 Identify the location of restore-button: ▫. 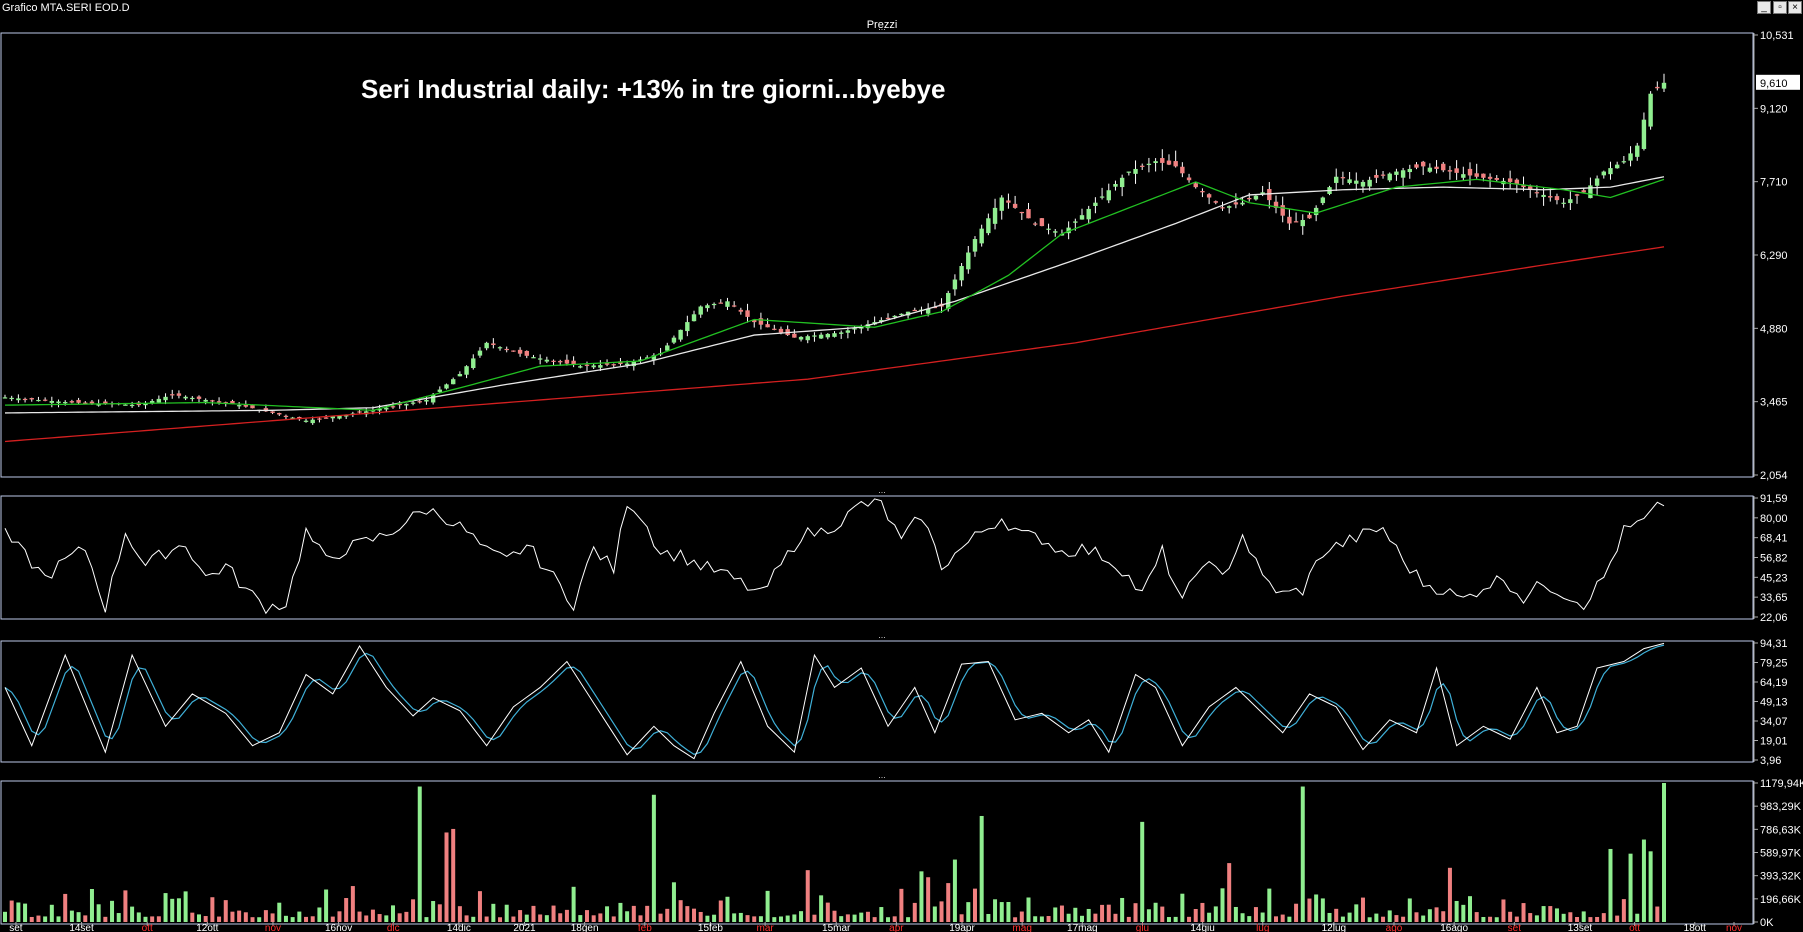
(1780, 7).